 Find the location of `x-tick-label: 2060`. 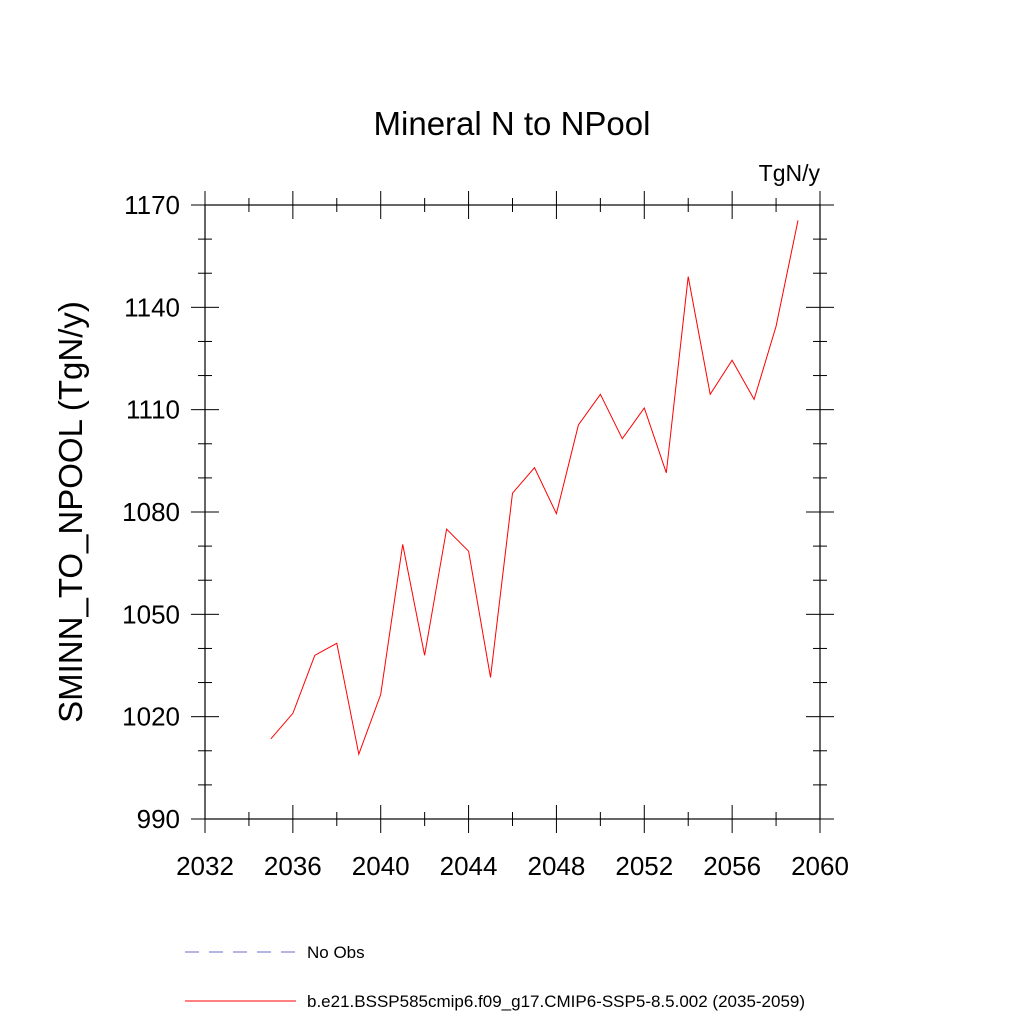

x-tick-label: 2060 is located at coordinates (820, 866).